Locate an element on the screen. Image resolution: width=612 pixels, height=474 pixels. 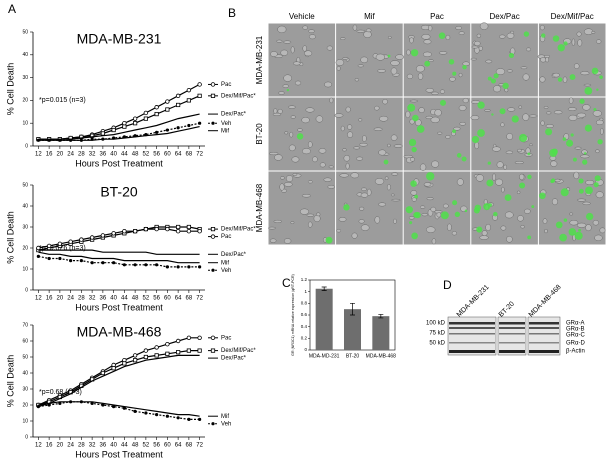
x-tick-label: 68 is located at coordinates (189, 155).